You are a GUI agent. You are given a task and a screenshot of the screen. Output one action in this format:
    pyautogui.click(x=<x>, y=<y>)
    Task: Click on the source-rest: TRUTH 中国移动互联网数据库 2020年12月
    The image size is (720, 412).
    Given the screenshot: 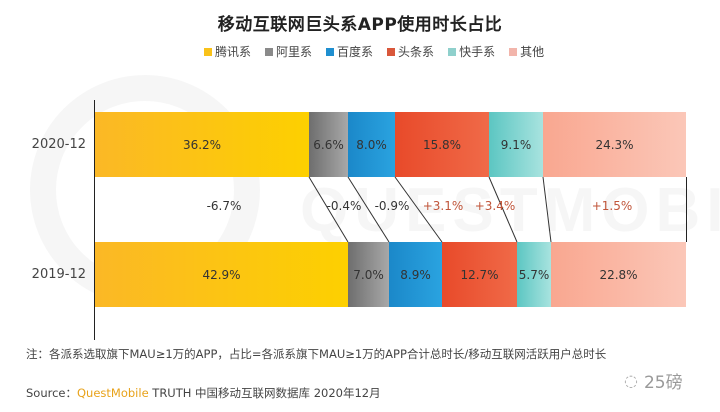 What is the action you would take?
    pyautogui.click(x=264, y=393)
    